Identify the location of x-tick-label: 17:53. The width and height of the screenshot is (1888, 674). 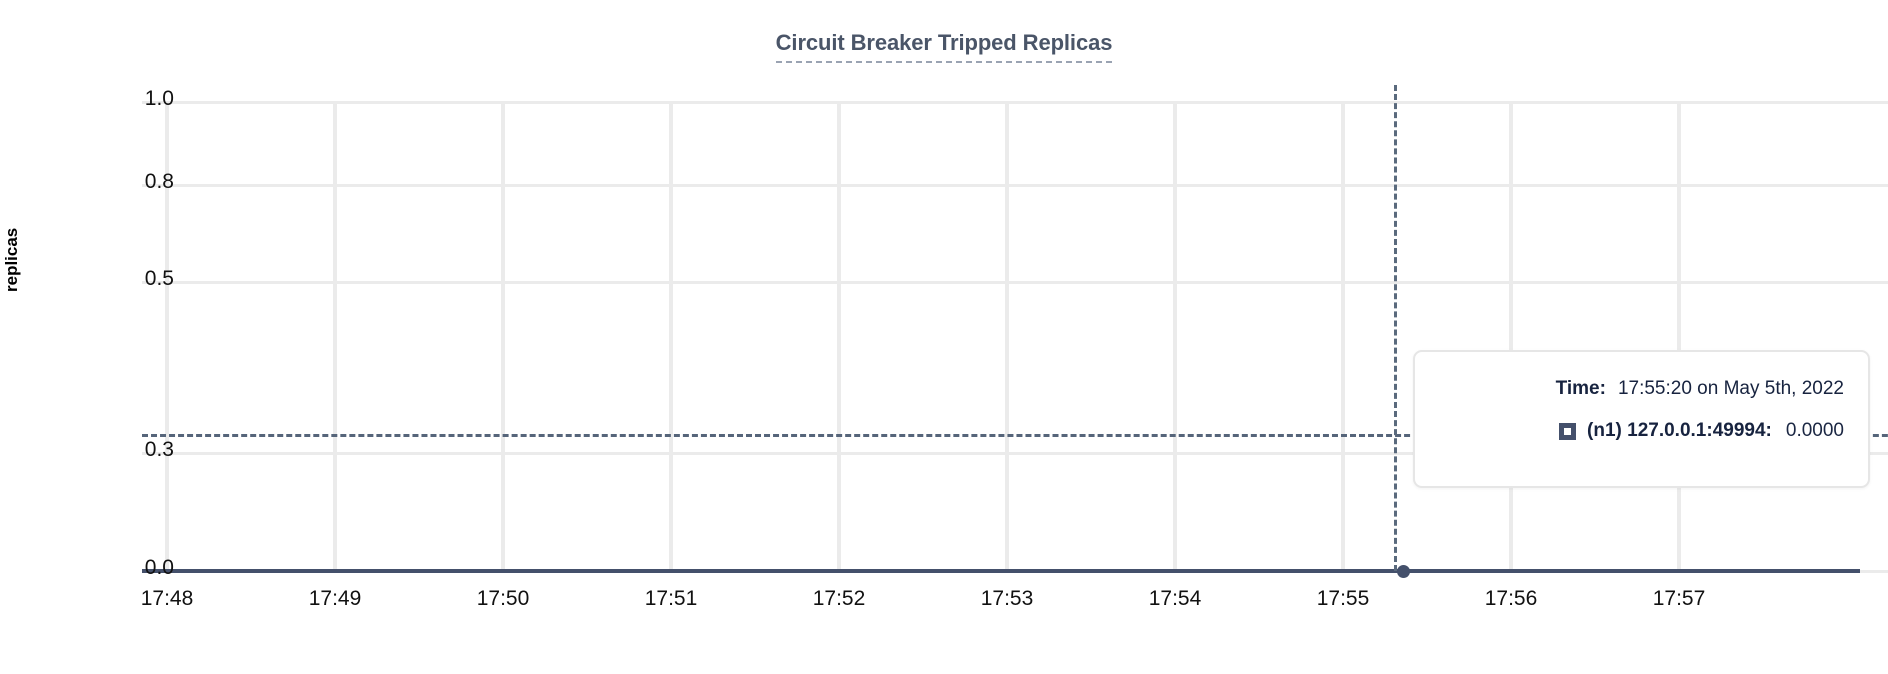
(1007, 598).